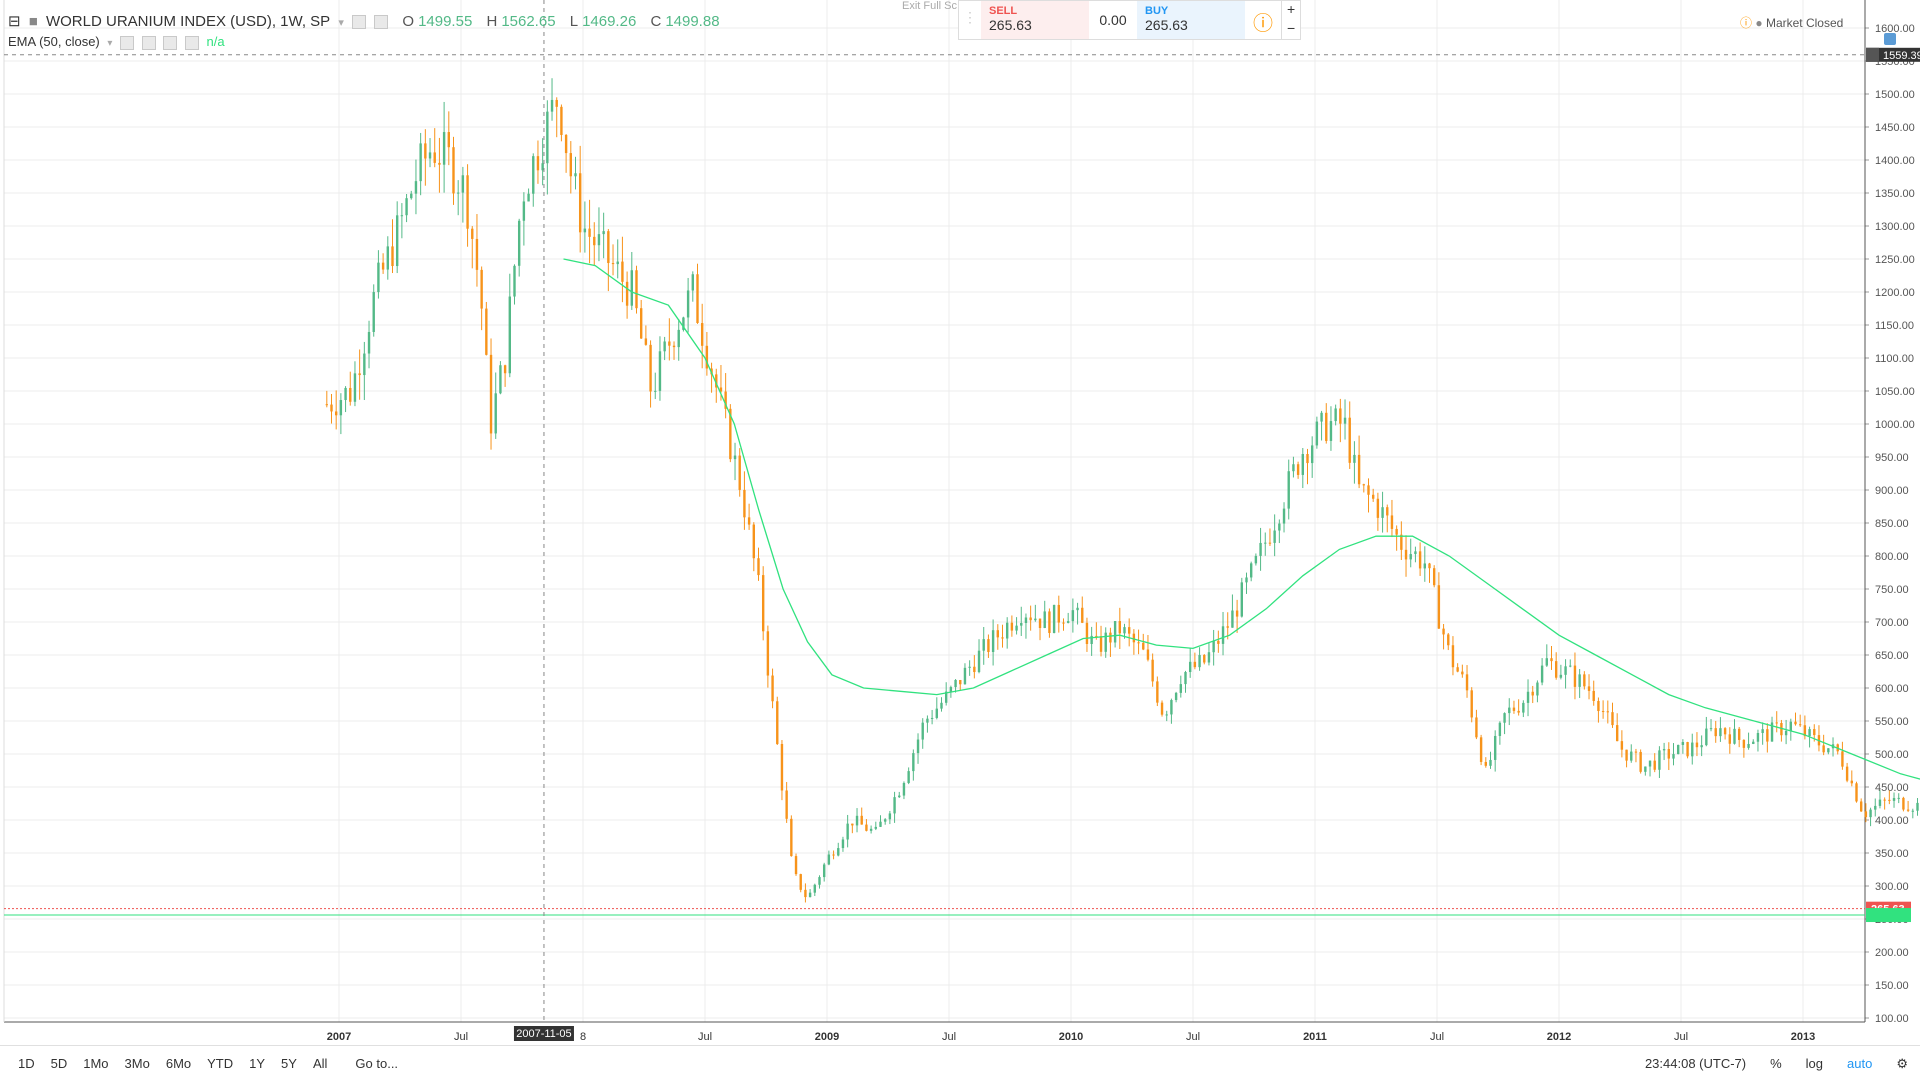  Describe the element at coordinates (1895, 293) in the screenshot. I see `y-tick-label: 1200.00` at that location.